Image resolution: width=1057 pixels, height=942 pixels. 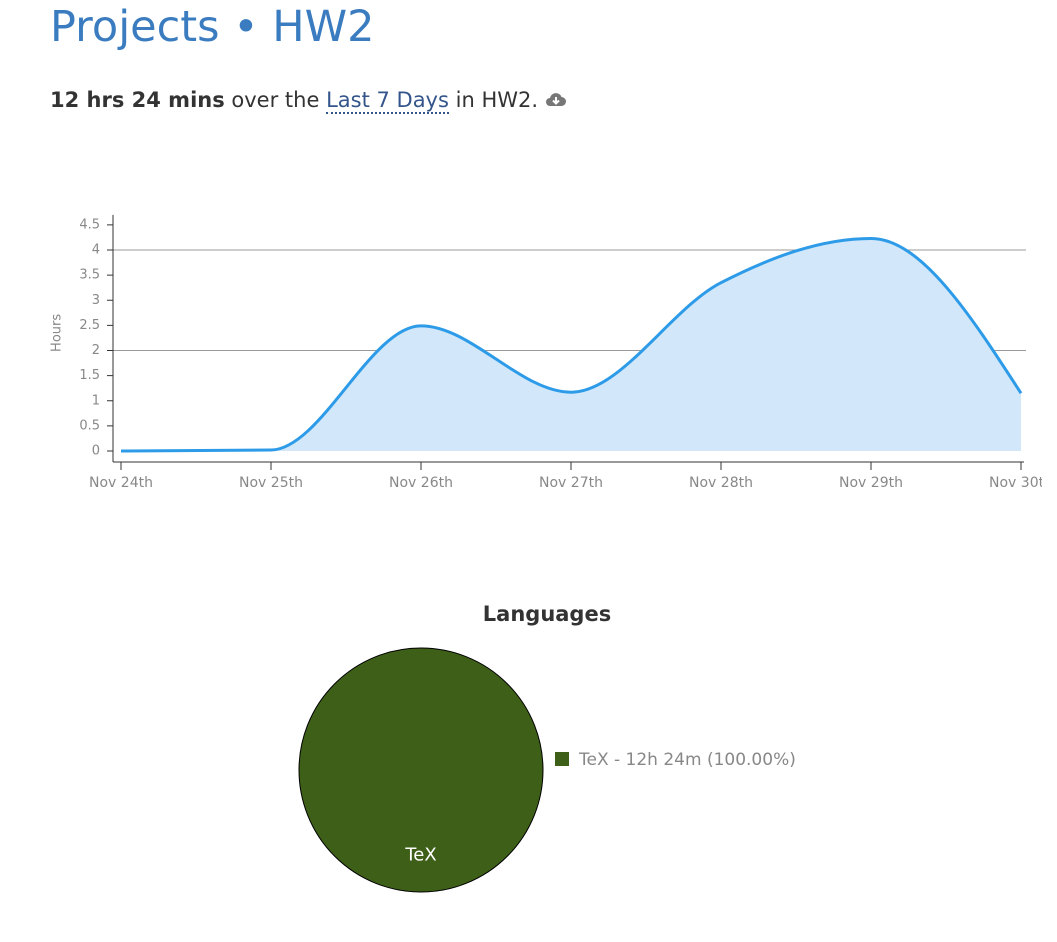 I want to click on project-name: HW2, so click(x=323, y=27).